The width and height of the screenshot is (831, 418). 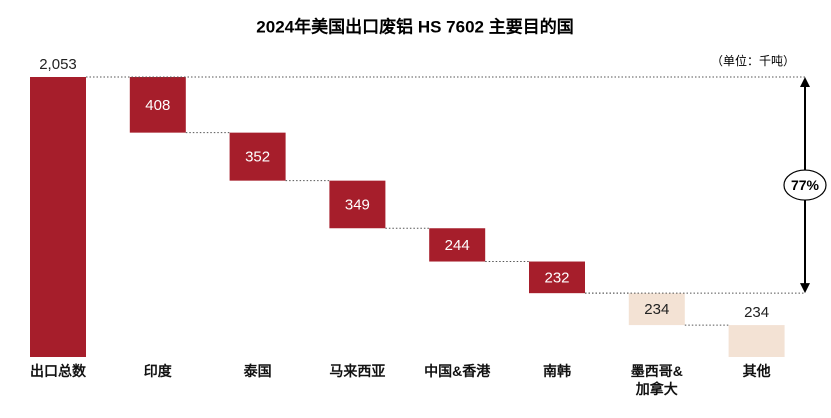 I want to click on value-label: 352, so click(x=257, y=157).